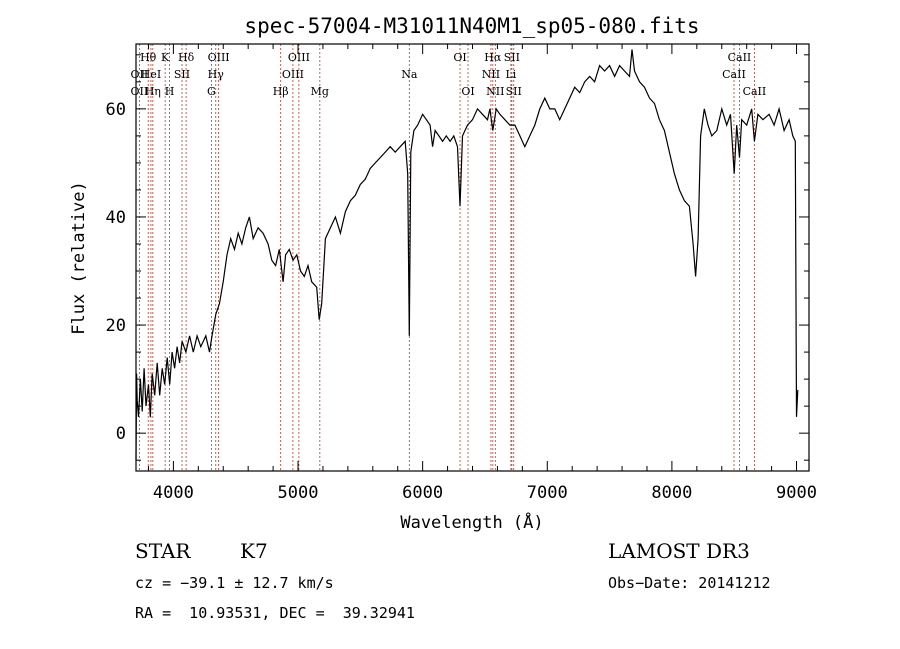  Describe the element at coordinates (471, 522) in the screenshot. I see `x-axis-label: Wavelength (Å)` at that location.